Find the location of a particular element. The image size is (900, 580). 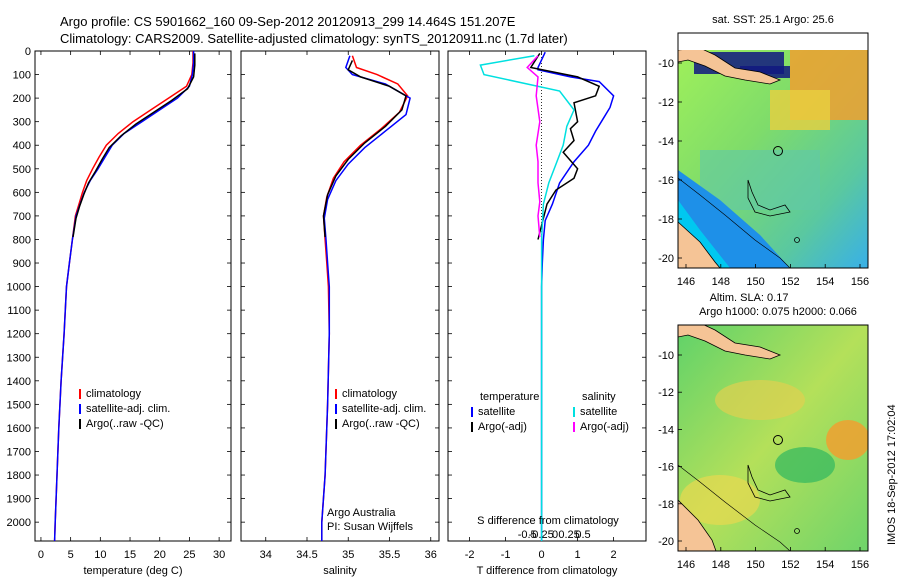

temperature-xtick-label: 30 is located at coordinates (219, 555).